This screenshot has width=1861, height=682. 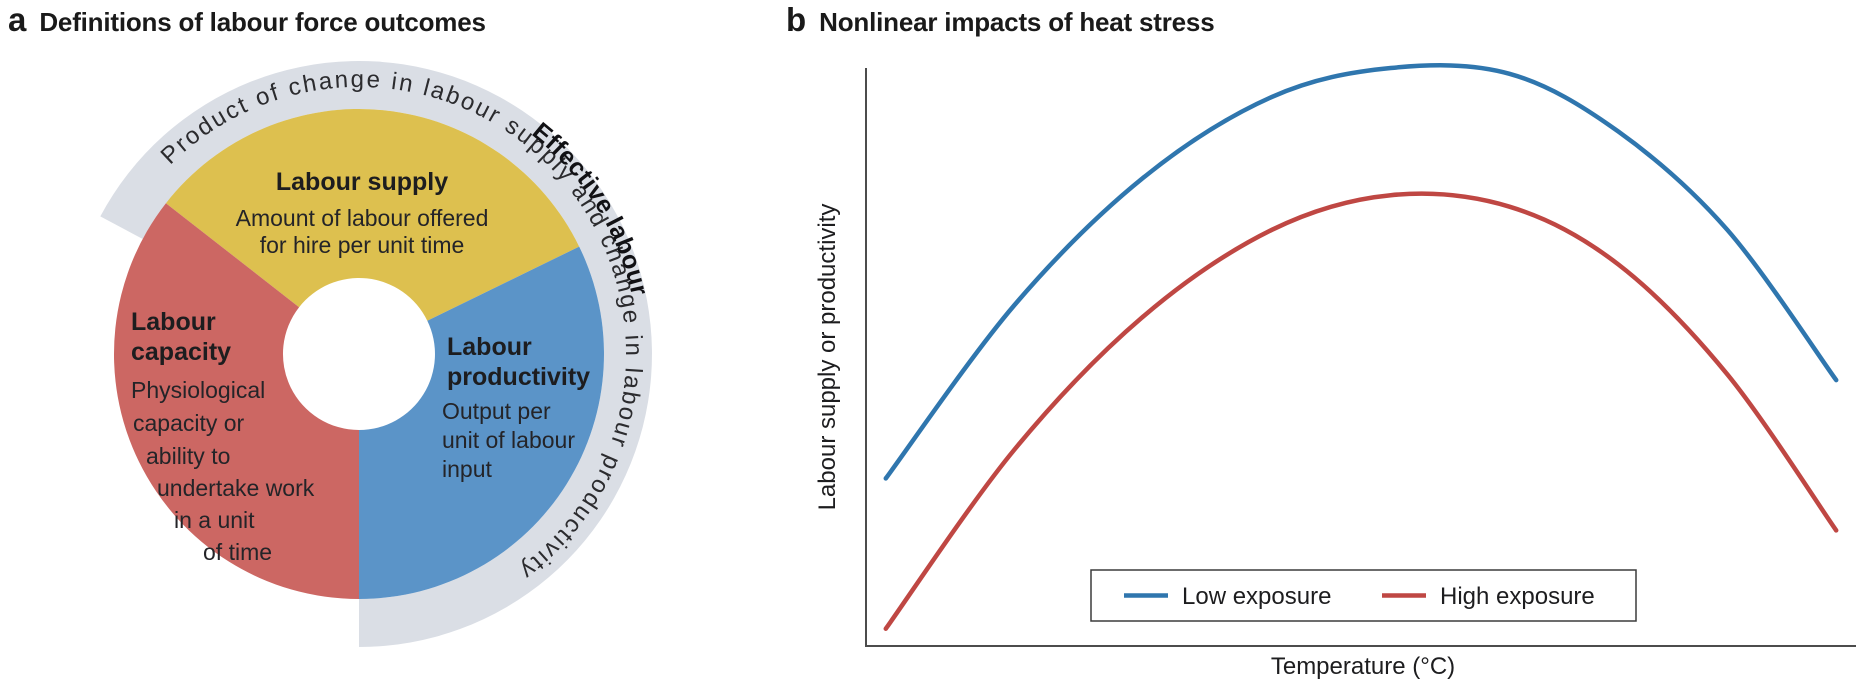 What do you see at coordinates (189, 423) in the screenshot?
I see `labour-capacity-desc-line2: capacity or` at bounding box center [189, 423].